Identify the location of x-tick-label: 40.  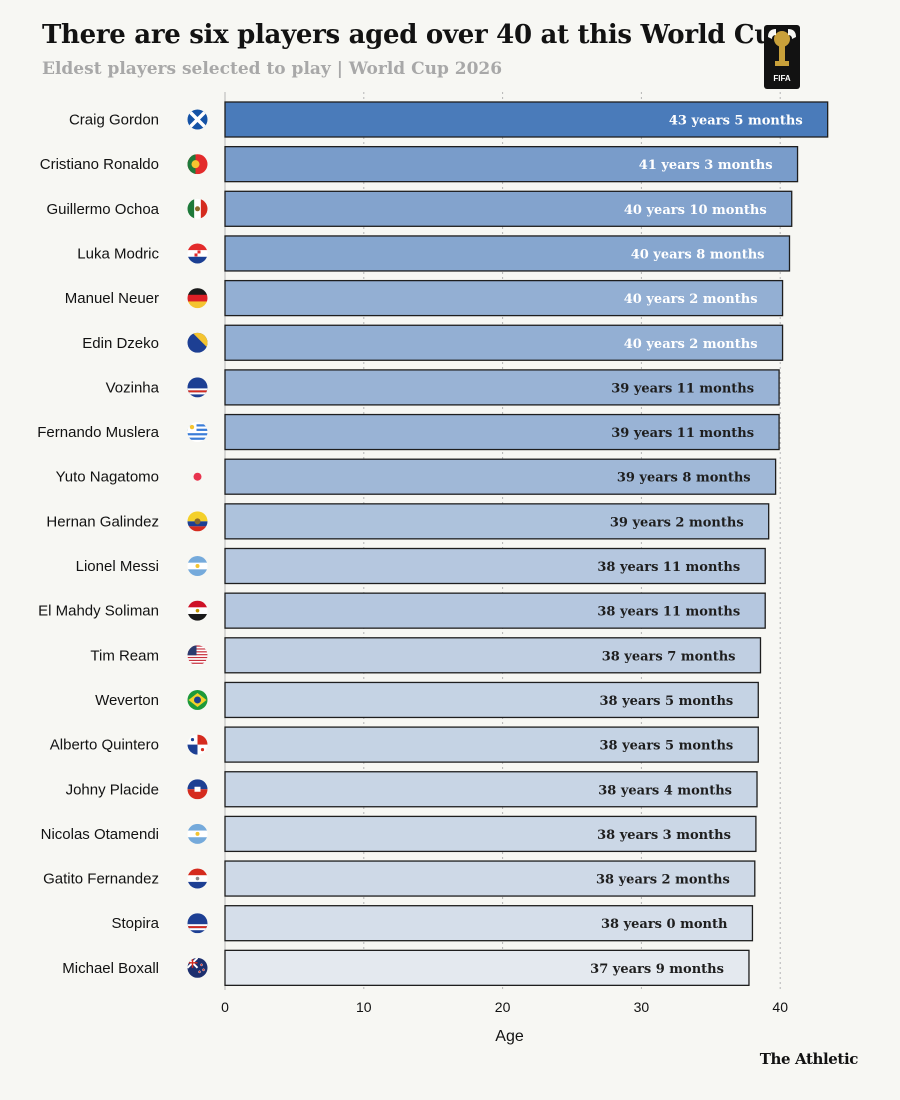
(780, 1007).